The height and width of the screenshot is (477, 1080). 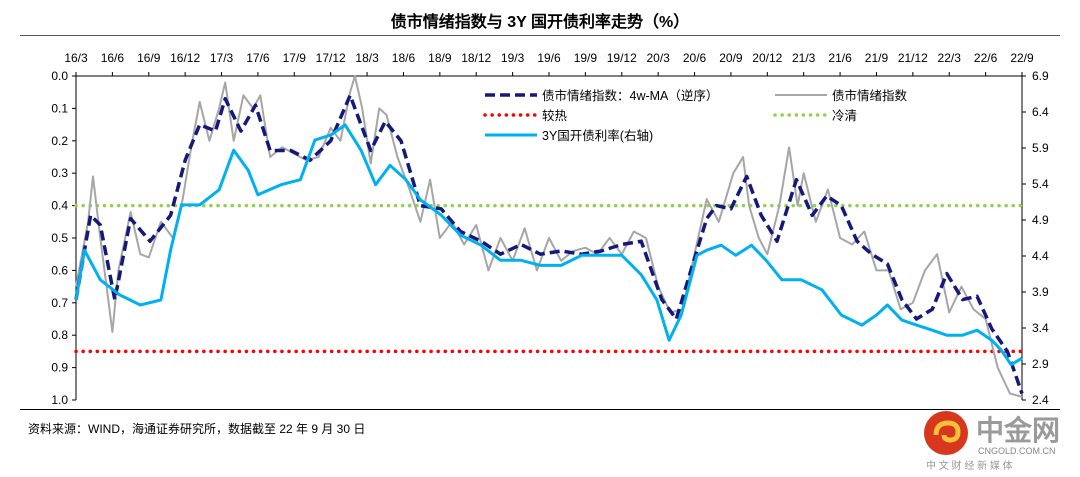 I want to click on watermark-tagline: 中 文 财 经 新 媒 体, so click(x=969, y=465).